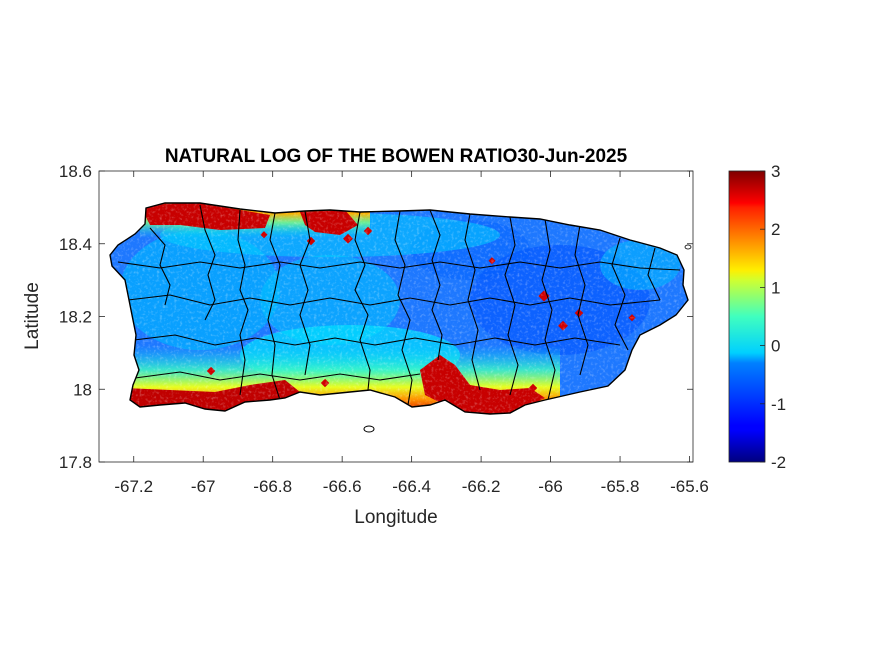  I want to click on colorbar: -2 -1 0 1 2 3, so click(757, 317).